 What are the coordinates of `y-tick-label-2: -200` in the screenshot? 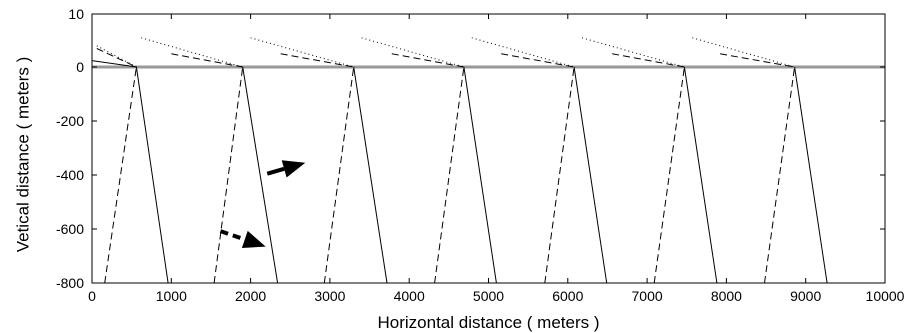 It's located at (70, 121).